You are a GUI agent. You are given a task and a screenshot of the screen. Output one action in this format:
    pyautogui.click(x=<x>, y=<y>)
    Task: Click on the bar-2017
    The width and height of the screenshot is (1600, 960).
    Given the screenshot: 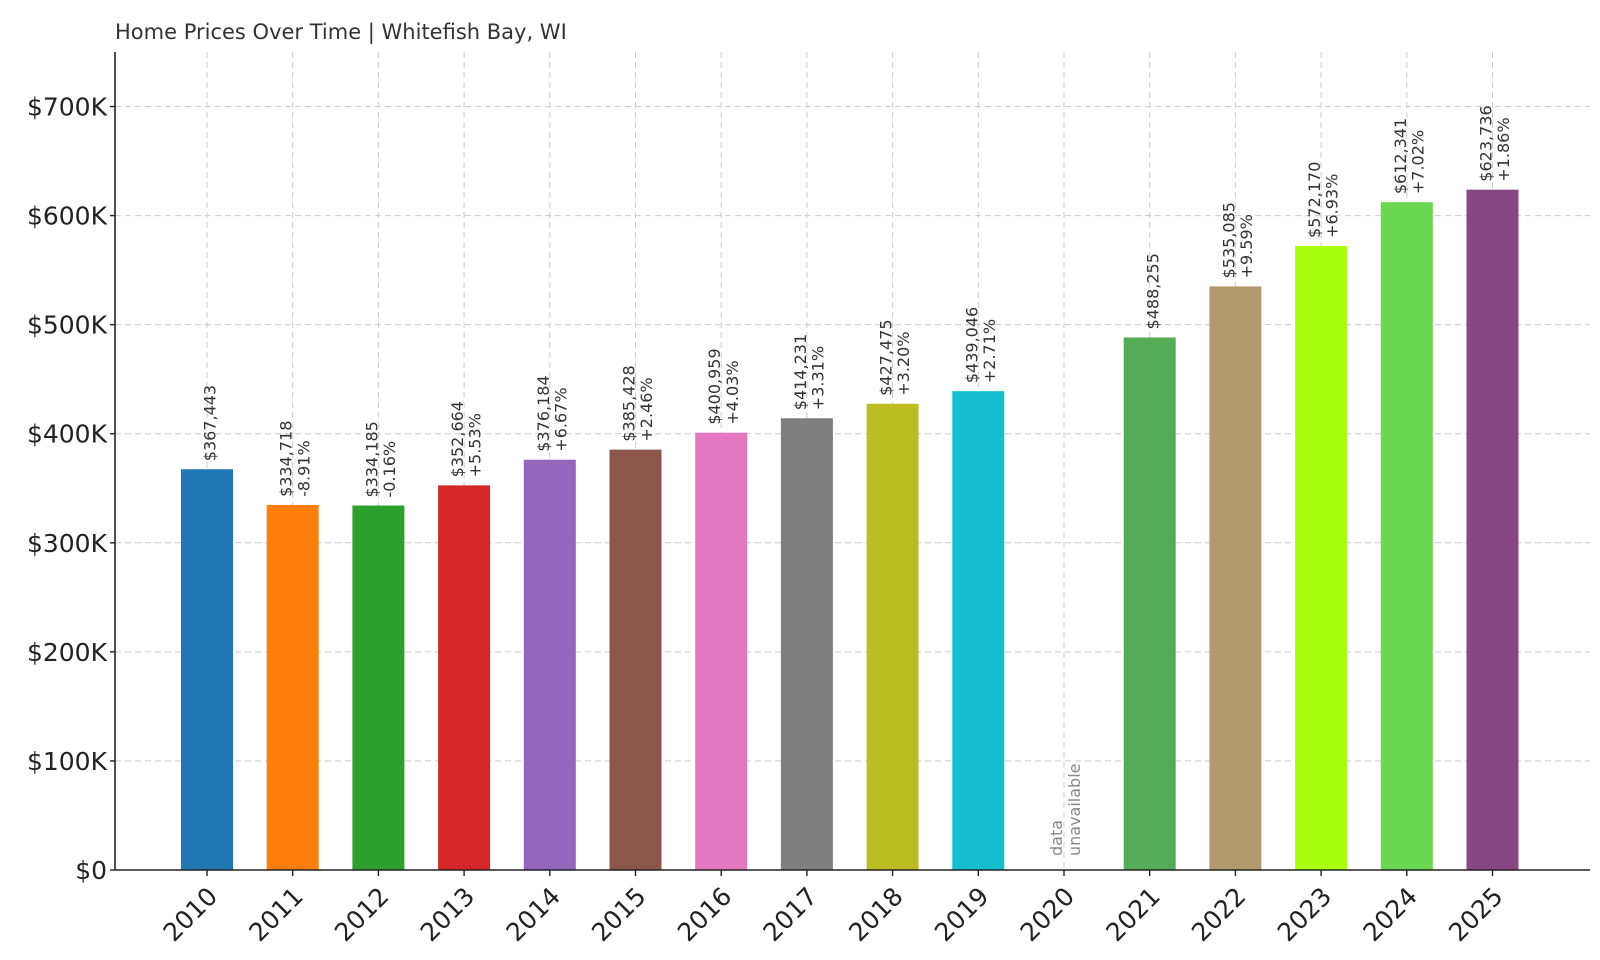 What is the action you would take?
    pyautogui.click(x=806, y=644)
    